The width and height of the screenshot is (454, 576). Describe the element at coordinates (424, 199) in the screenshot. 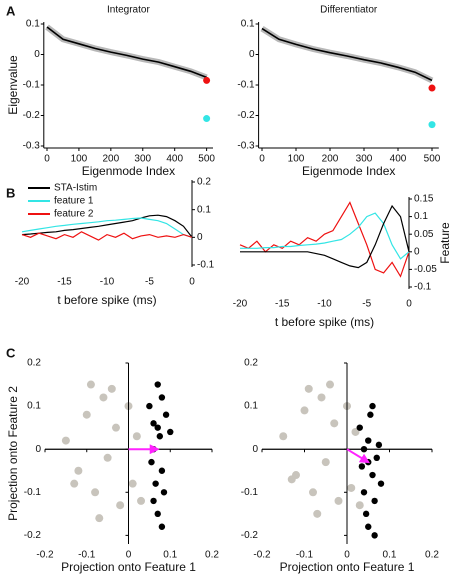

I see `y-tick-label: 0.15` at that location.